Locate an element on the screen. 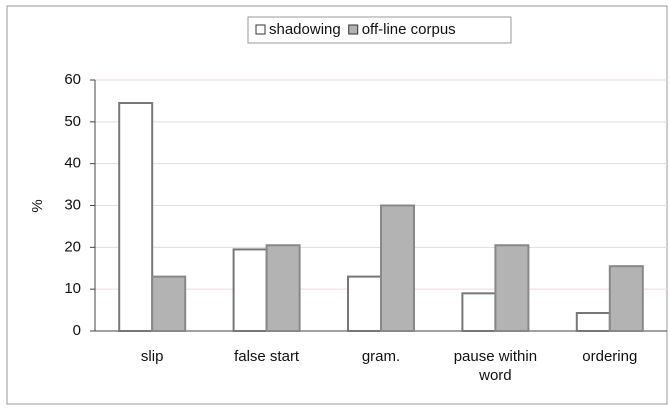 Image resolution: width=670 pixels, height=409 pixels. legend-label: off-line corpus is located at coordinates (409, 29).